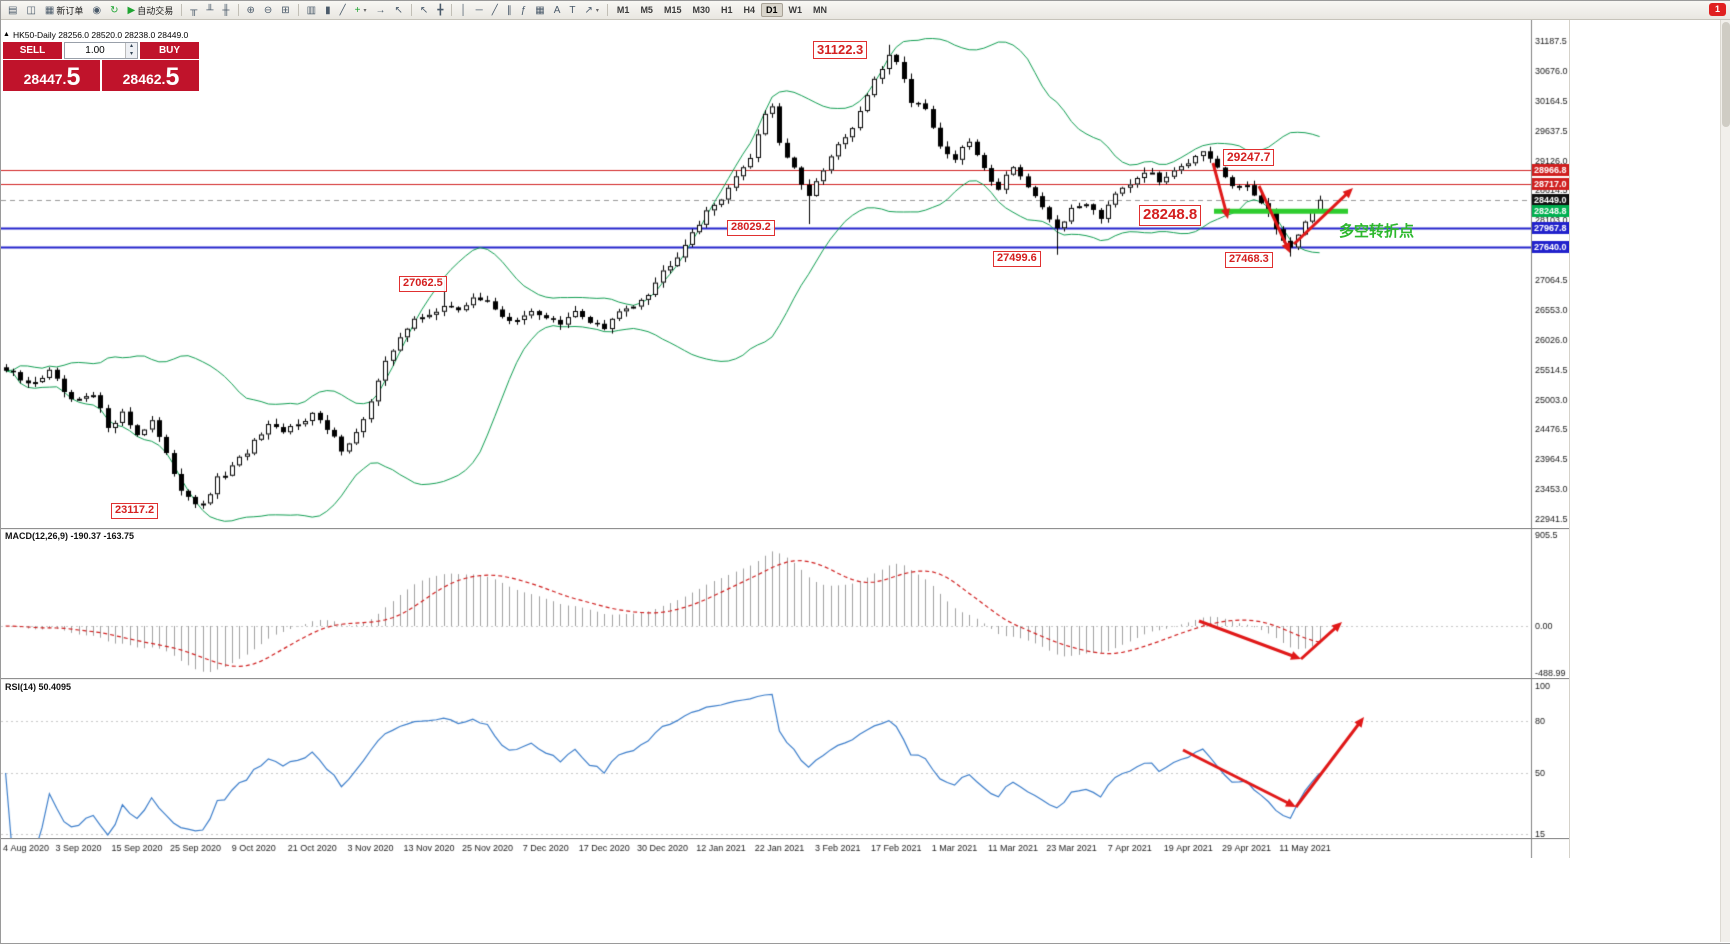 The image size is (1730, 944). I want to click on timeframe-h1-button: H1, so click(726, 10).